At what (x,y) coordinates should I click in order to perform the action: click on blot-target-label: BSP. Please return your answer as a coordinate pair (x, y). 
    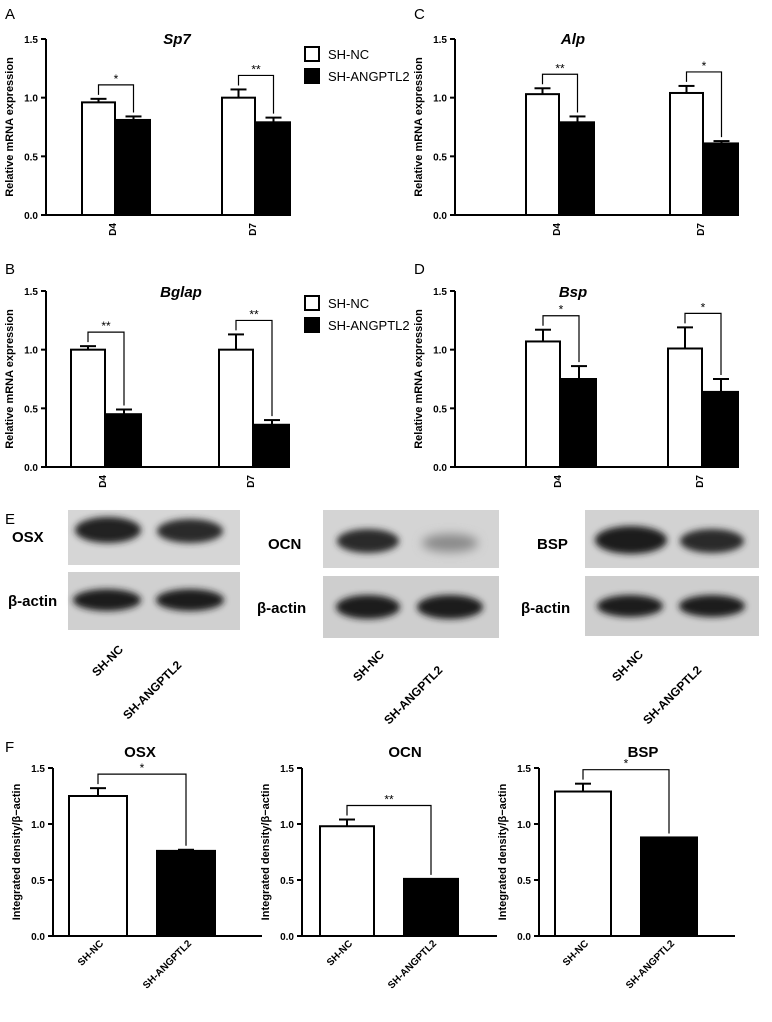
    Looking at the image, I should click on (552, 544).